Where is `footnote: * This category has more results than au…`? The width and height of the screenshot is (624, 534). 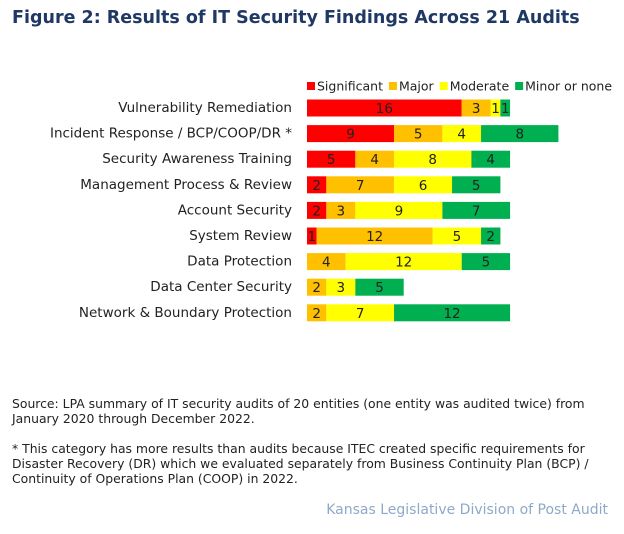
footnote: * This category has more results than au… is located at coordinates (300, 463).